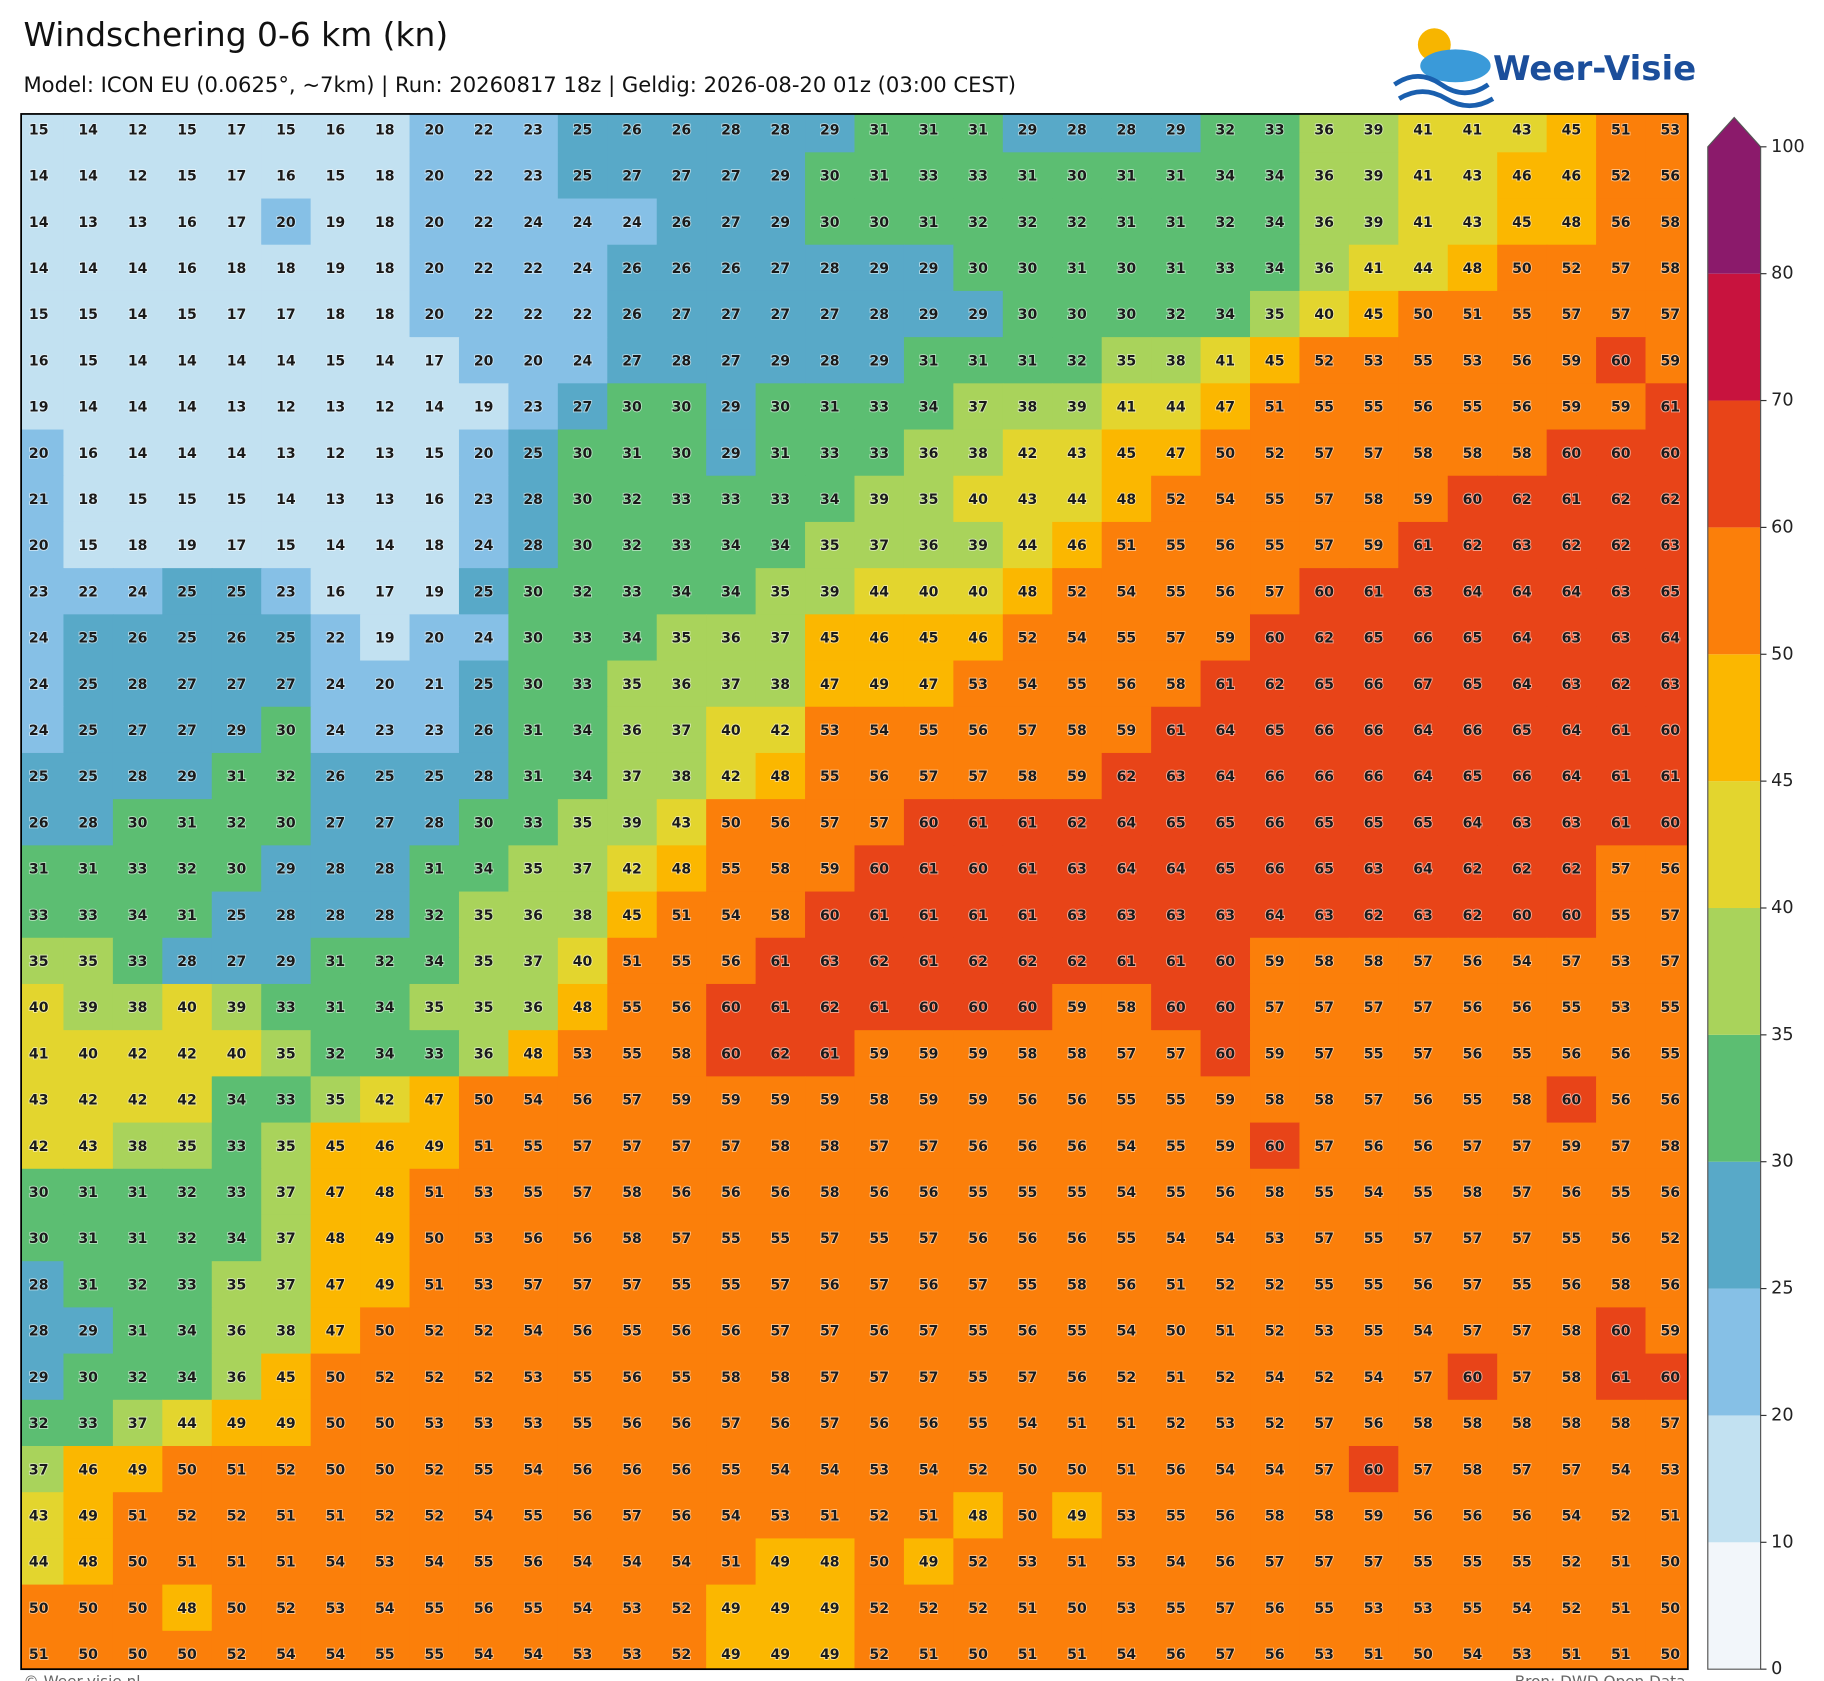 This screenshot has height=1681, width=1824. I want to click on cell-value: 48, so click(978, 1516).